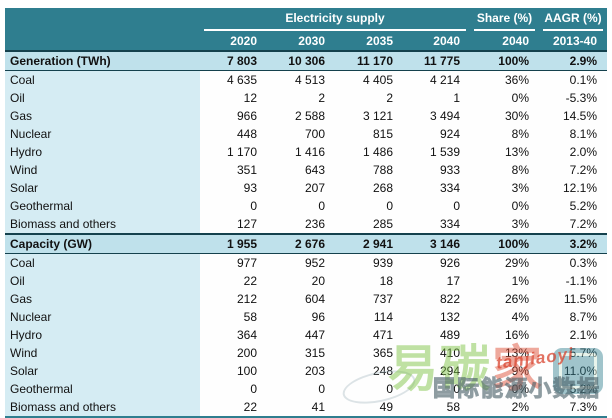  What do you see at coordinates (301, 41) in the screenshot?
I see `col-header-2030: 2030` at bounding box center [301, 41].